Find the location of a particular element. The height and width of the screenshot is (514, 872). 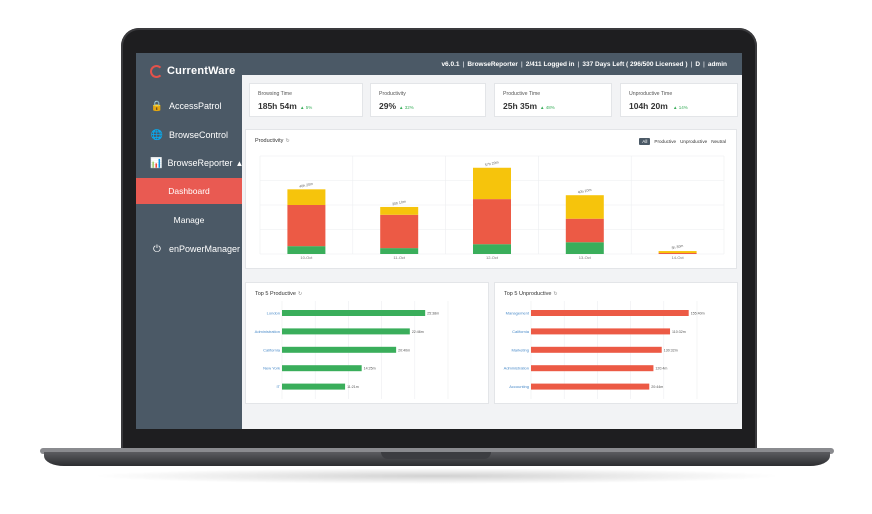

x-tick-label: 12-Oct is located at coordinates (492, 257).